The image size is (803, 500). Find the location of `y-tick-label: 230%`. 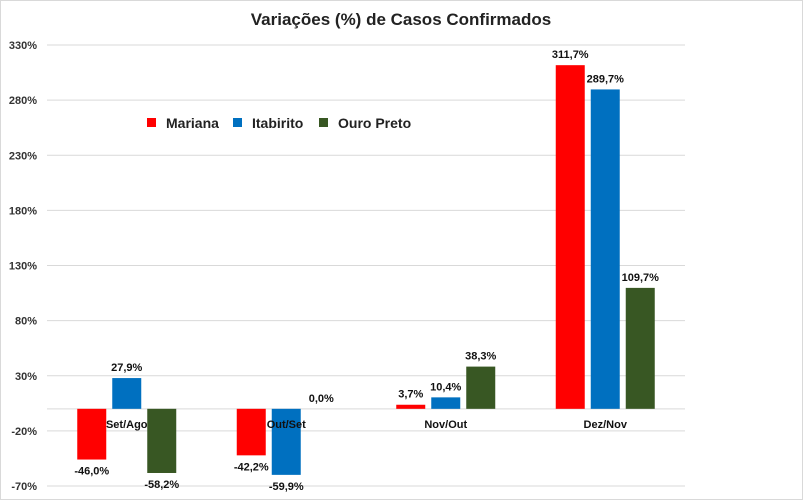

y-tick-label: 230% is located at coordinates (23, 156).